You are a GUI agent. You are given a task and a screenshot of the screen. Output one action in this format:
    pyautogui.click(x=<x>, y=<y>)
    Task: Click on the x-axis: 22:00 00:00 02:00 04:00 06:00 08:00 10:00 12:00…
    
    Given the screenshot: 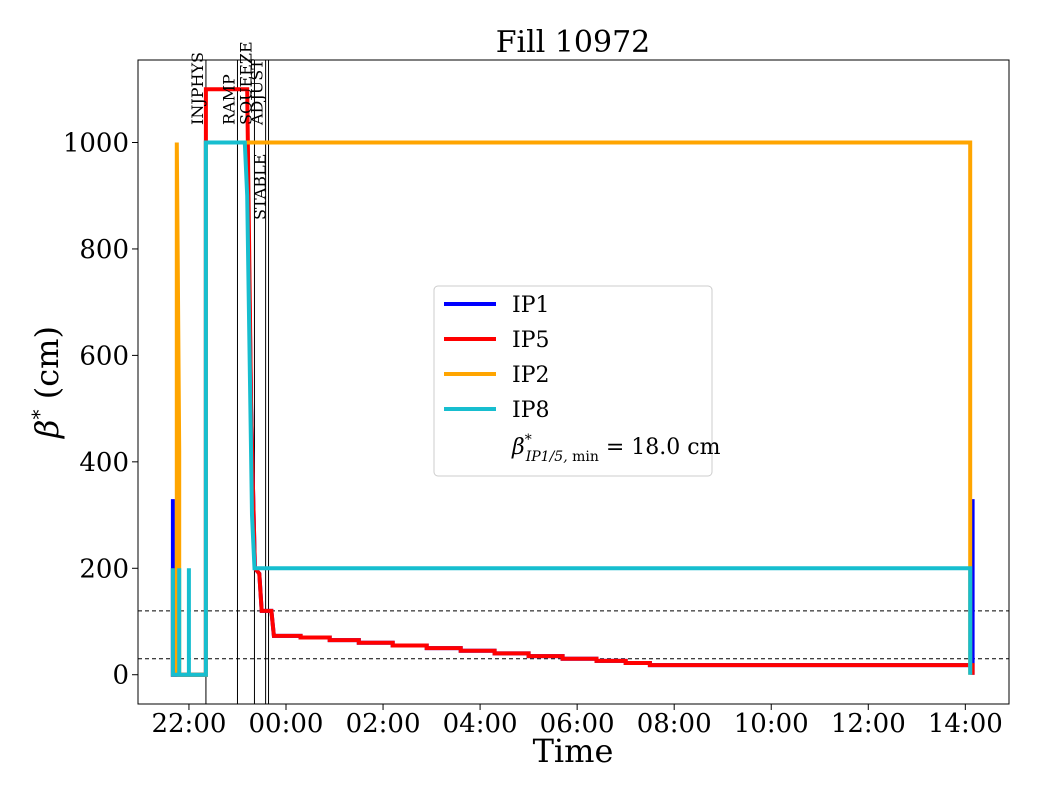 What is the action you would take?
    pyautogui.click(x=577, y=721)
    